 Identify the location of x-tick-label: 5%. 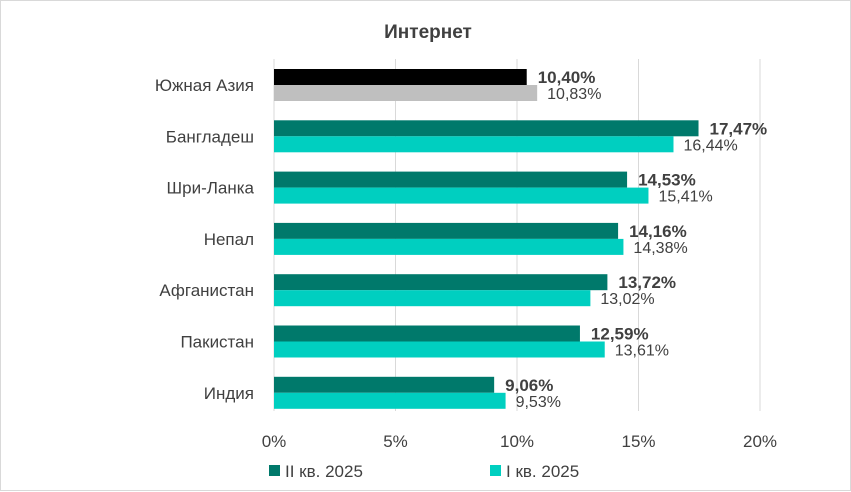
(395, 441).